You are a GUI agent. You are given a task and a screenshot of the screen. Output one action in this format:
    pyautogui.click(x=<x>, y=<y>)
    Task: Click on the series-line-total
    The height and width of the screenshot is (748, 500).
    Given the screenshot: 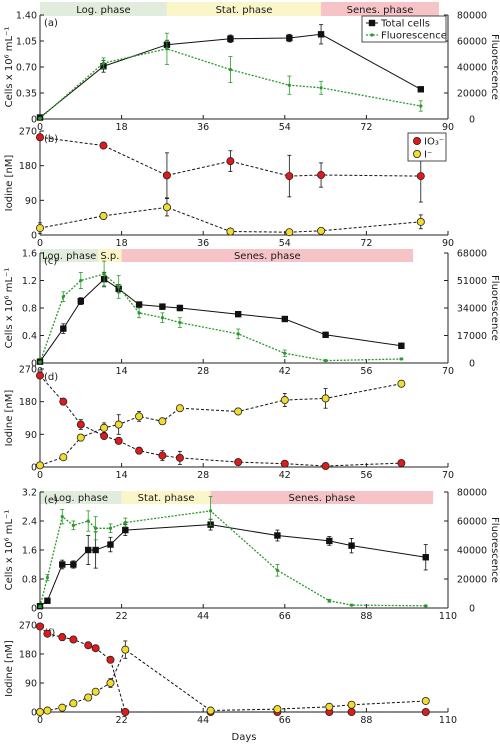 What is the action you would take?
    pyautogui.click(x=232, y=565)
    